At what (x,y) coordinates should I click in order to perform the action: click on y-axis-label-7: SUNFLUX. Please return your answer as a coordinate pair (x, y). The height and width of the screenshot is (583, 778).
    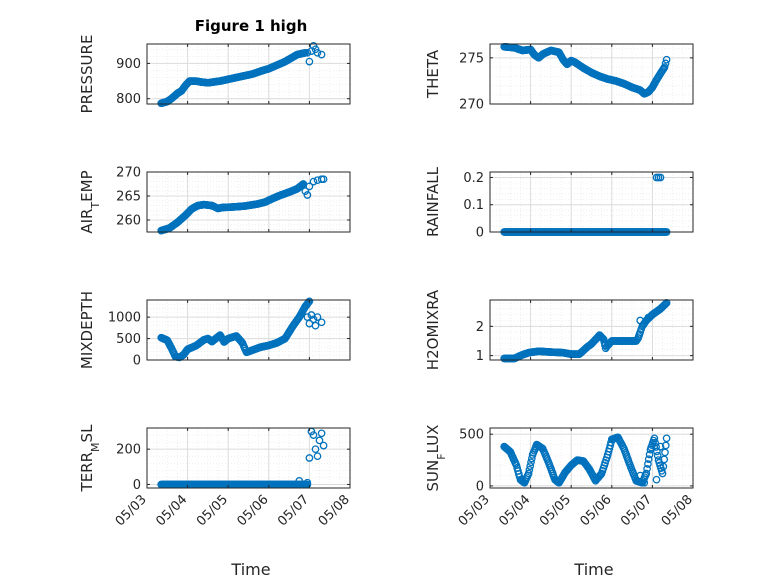
    Looking at the image, I should click on (436, 458).